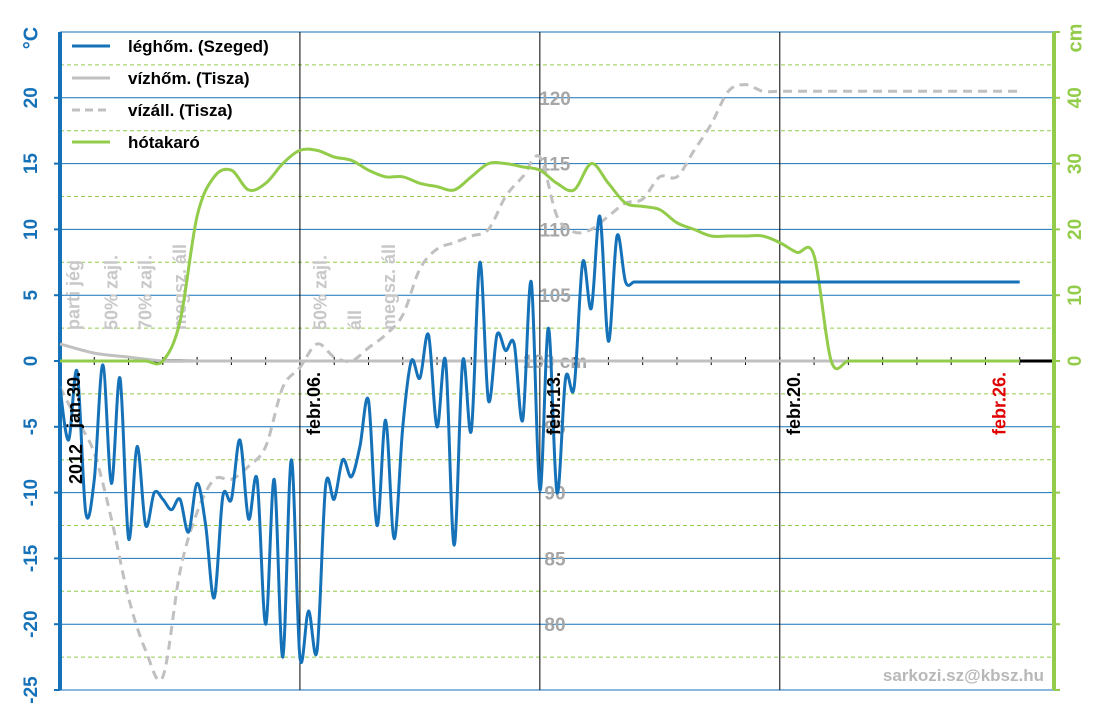  What do you see at coordinates (76, 464) in the screenshot?
I see `x-year-label: 2012` at bounding box center [76, 464].